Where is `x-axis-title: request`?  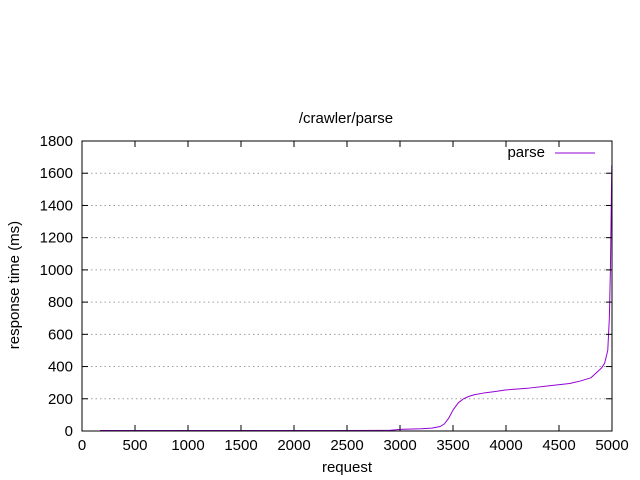 x-axis-title: request is located at coordinates (347, 467).